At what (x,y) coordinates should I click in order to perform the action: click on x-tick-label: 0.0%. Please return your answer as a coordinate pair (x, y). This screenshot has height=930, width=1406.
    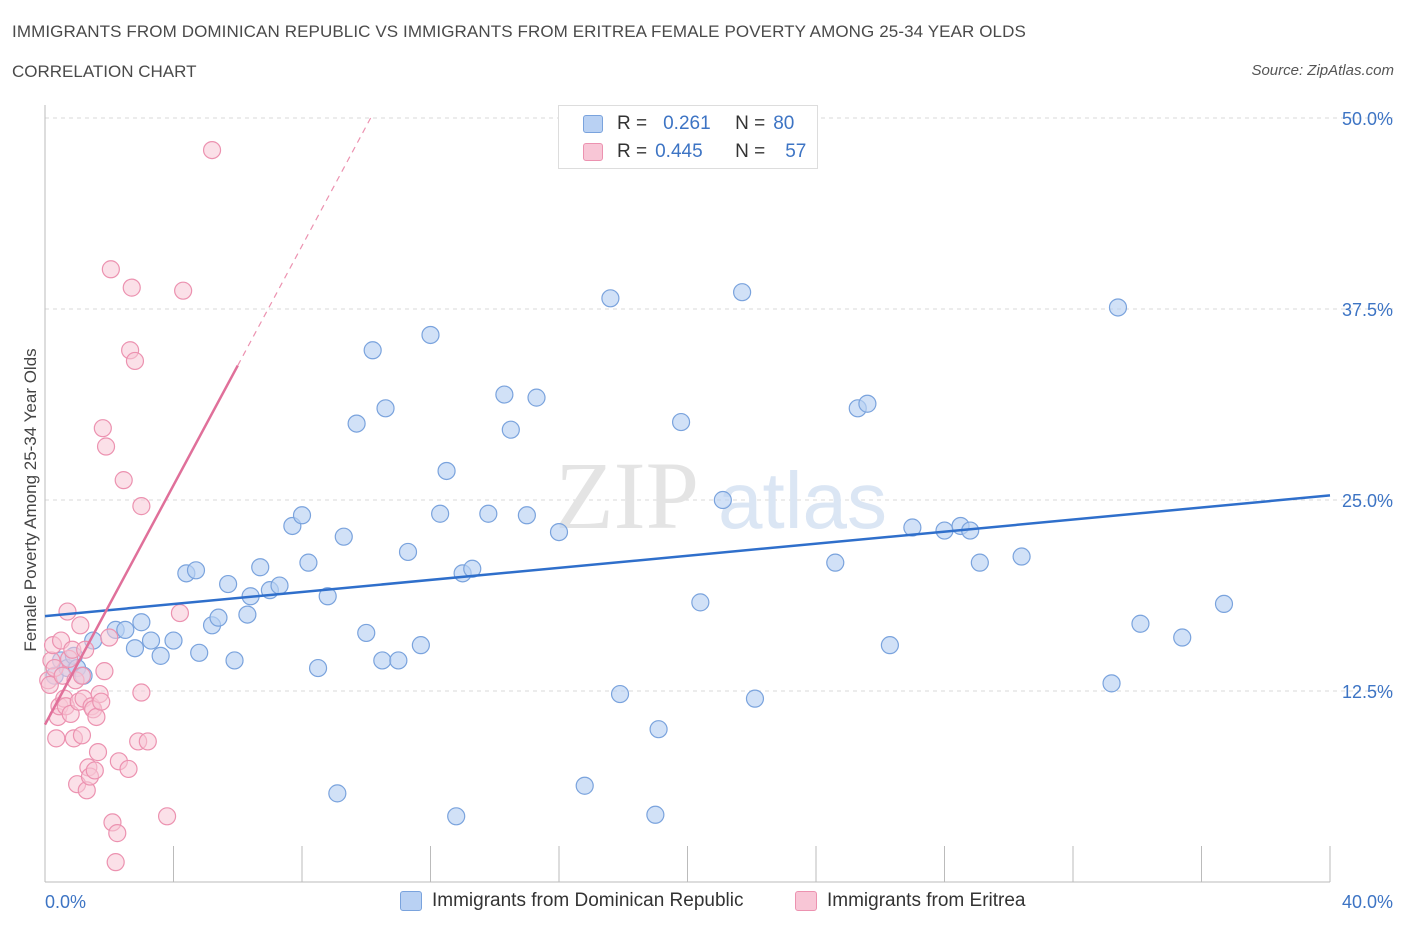
    Looking at the image, I should click on (65, 902).